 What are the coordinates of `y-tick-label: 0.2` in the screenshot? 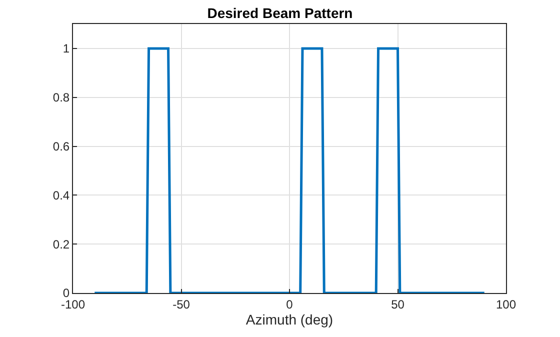 It's located at (61, 244).